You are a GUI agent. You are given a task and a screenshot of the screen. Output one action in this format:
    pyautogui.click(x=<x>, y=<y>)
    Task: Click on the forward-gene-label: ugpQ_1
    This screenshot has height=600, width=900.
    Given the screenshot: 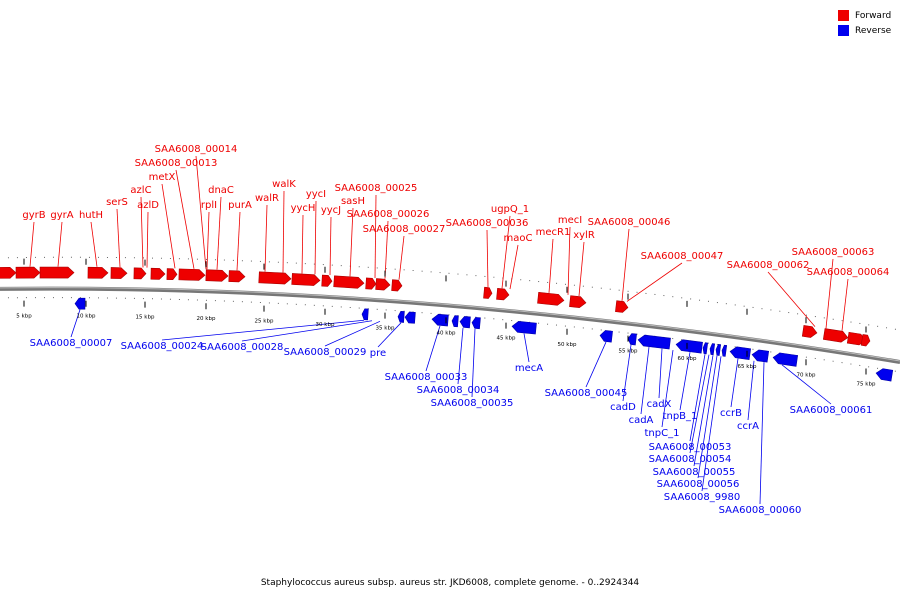 What is the action you would take?
    pyautogui.click(x=510, y=209)
    